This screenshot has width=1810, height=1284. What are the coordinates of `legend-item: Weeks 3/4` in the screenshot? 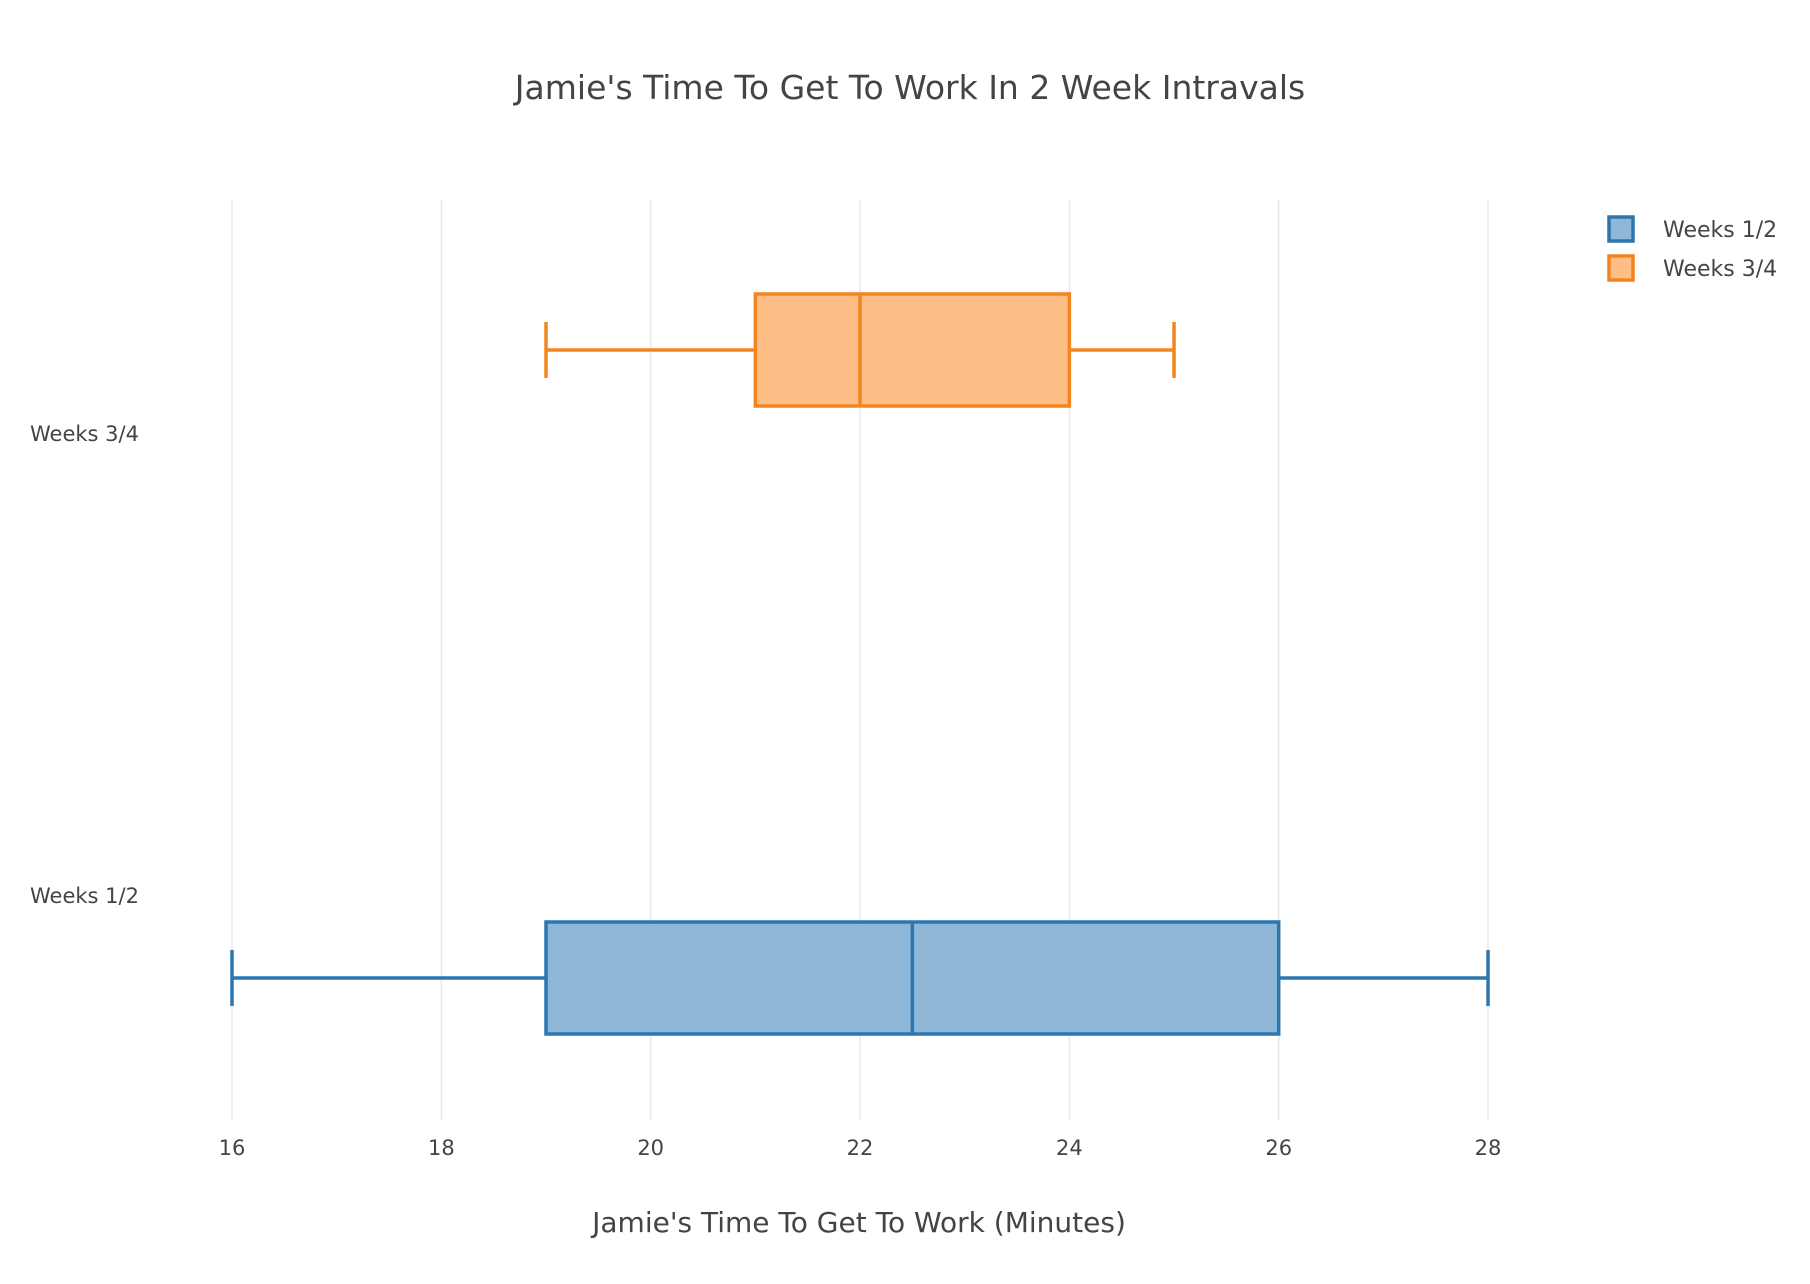 It's located at (1692, 268).